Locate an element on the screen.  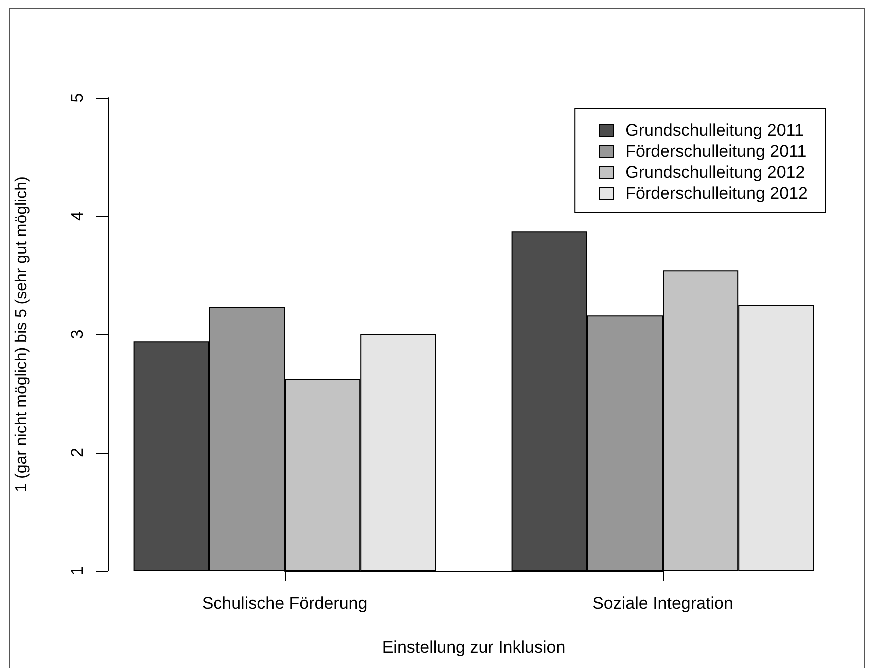
y-axis-title: 1 (gar nicht möglich) bis 5 (sehr gut möglich) is located at coordinates (22, 334).